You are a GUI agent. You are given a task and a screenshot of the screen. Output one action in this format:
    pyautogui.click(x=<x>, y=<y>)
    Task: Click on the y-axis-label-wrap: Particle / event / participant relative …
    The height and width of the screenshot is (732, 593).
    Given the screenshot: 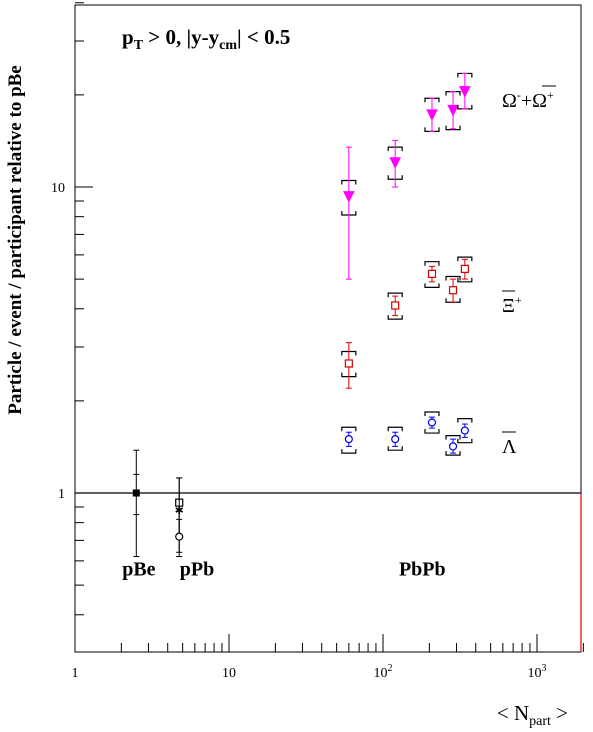 What is the action you would take?
    pyautogui.click(x=15, y=239)
    